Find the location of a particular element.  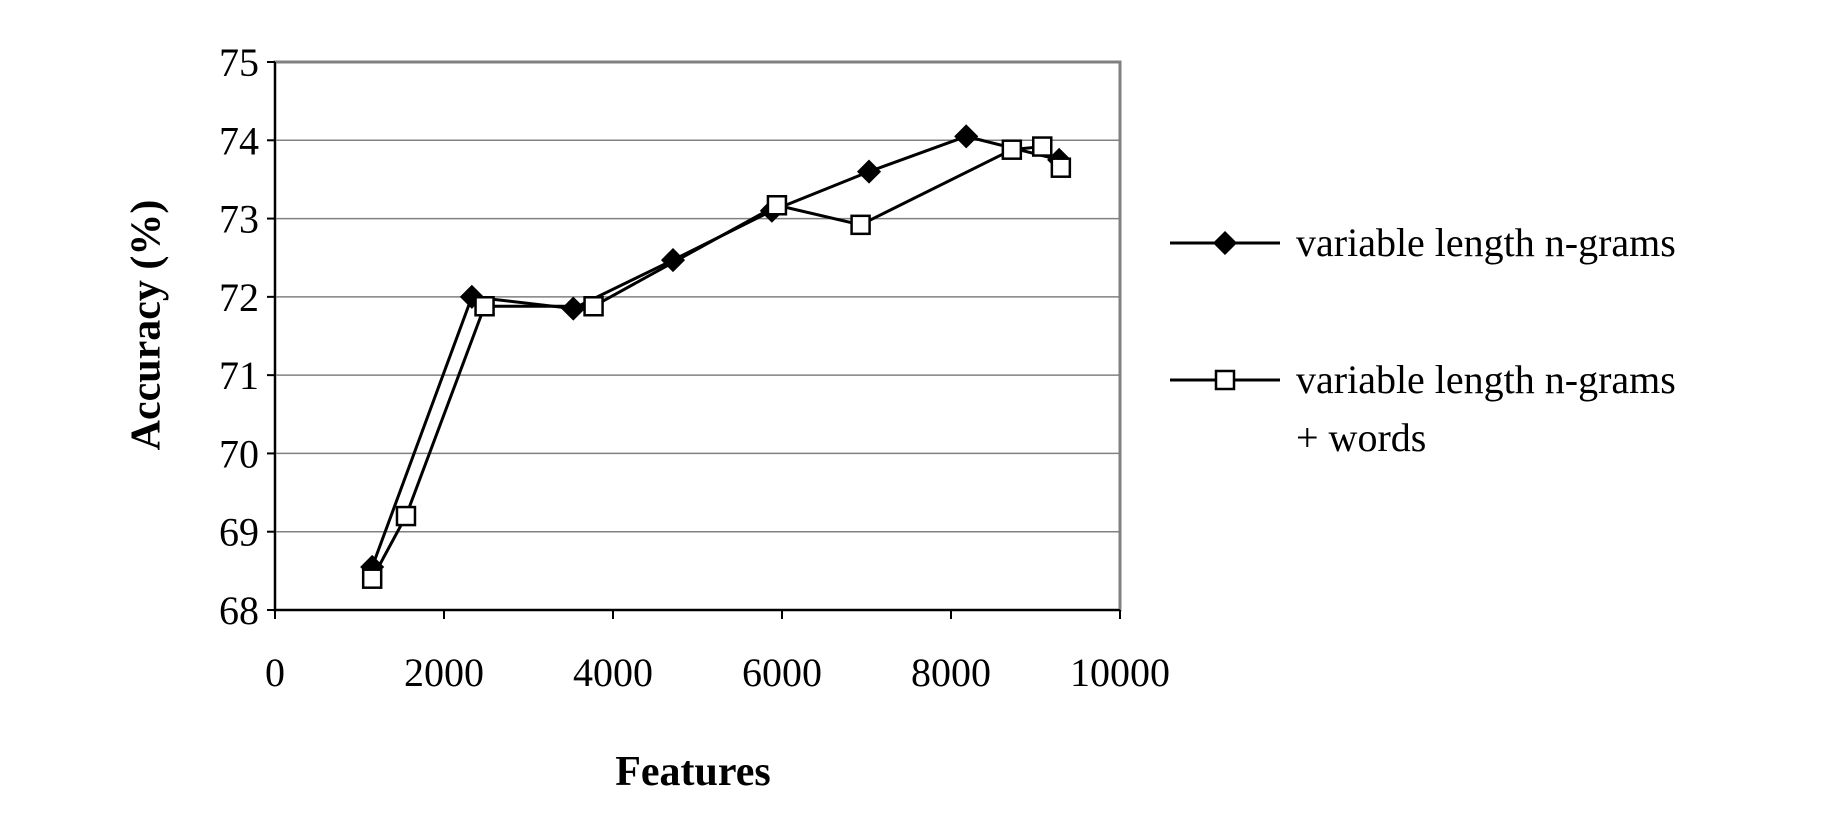

x-tick-label: 10000 is located at coordinates (1120, 672).